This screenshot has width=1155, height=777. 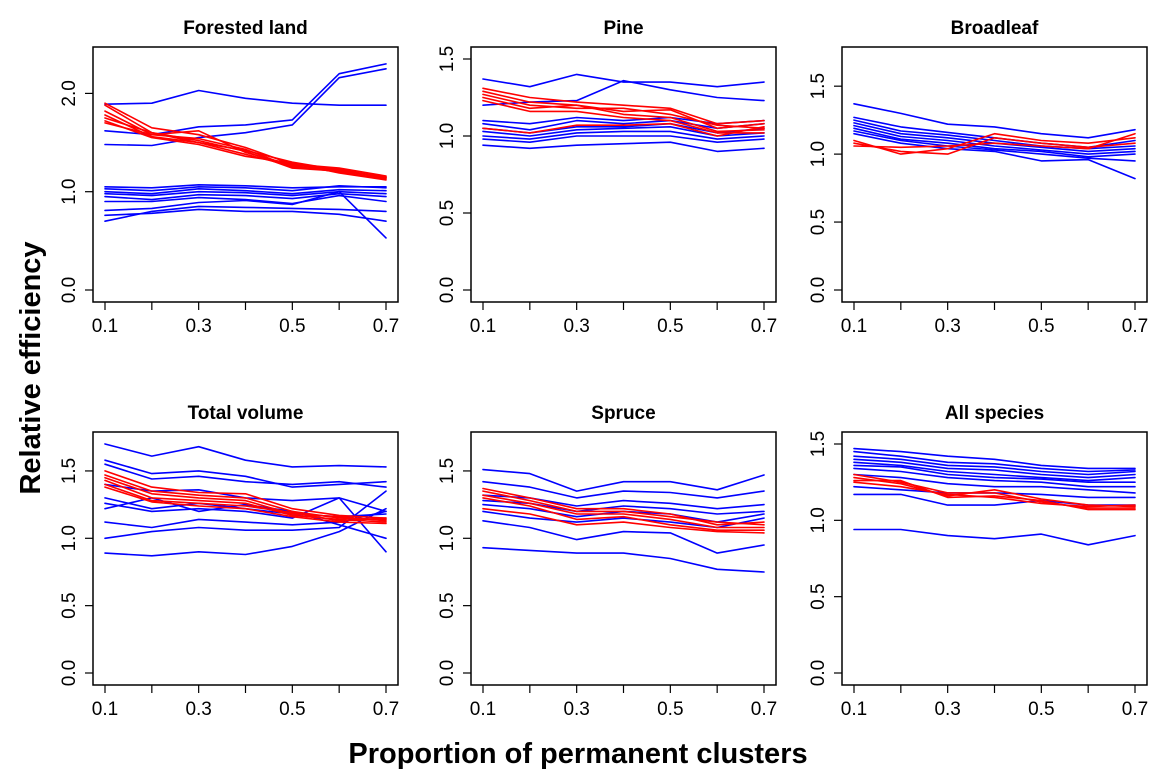 I want to click on panel-title: Broadleaf, so click(x=995, y=28).